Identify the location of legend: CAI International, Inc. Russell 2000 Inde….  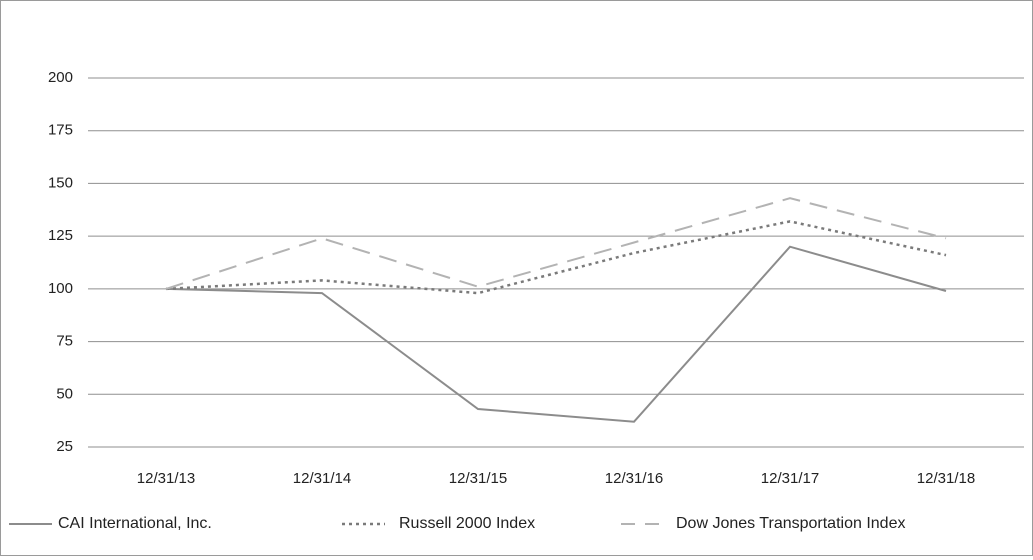
(457, 523).